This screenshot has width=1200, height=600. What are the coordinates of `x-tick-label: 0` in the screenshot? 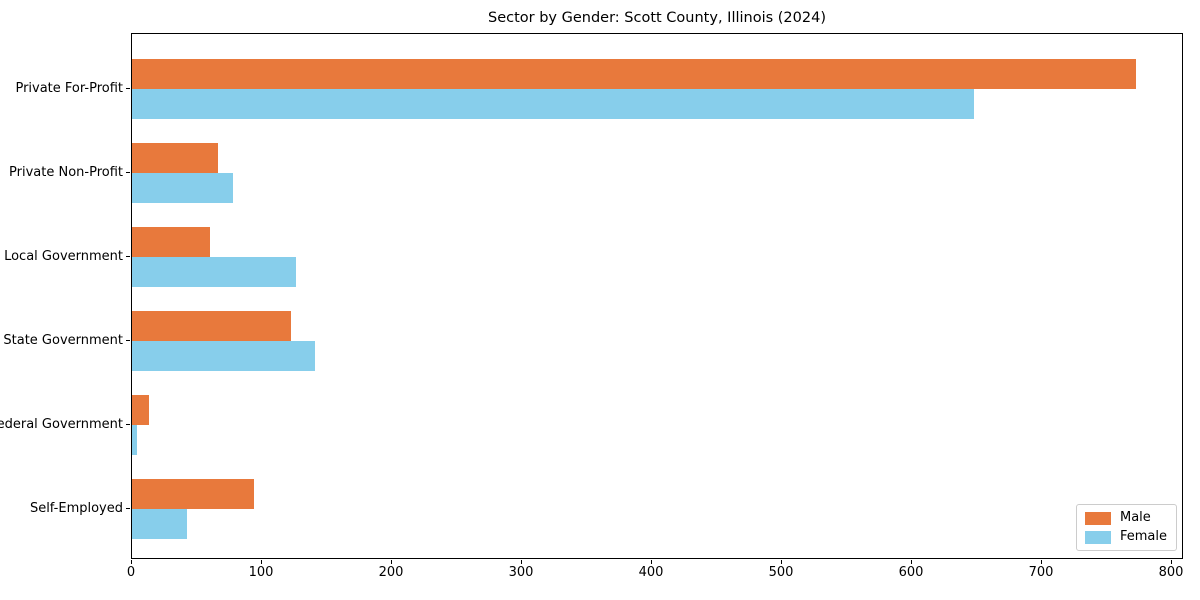 It's located at (131, 572).